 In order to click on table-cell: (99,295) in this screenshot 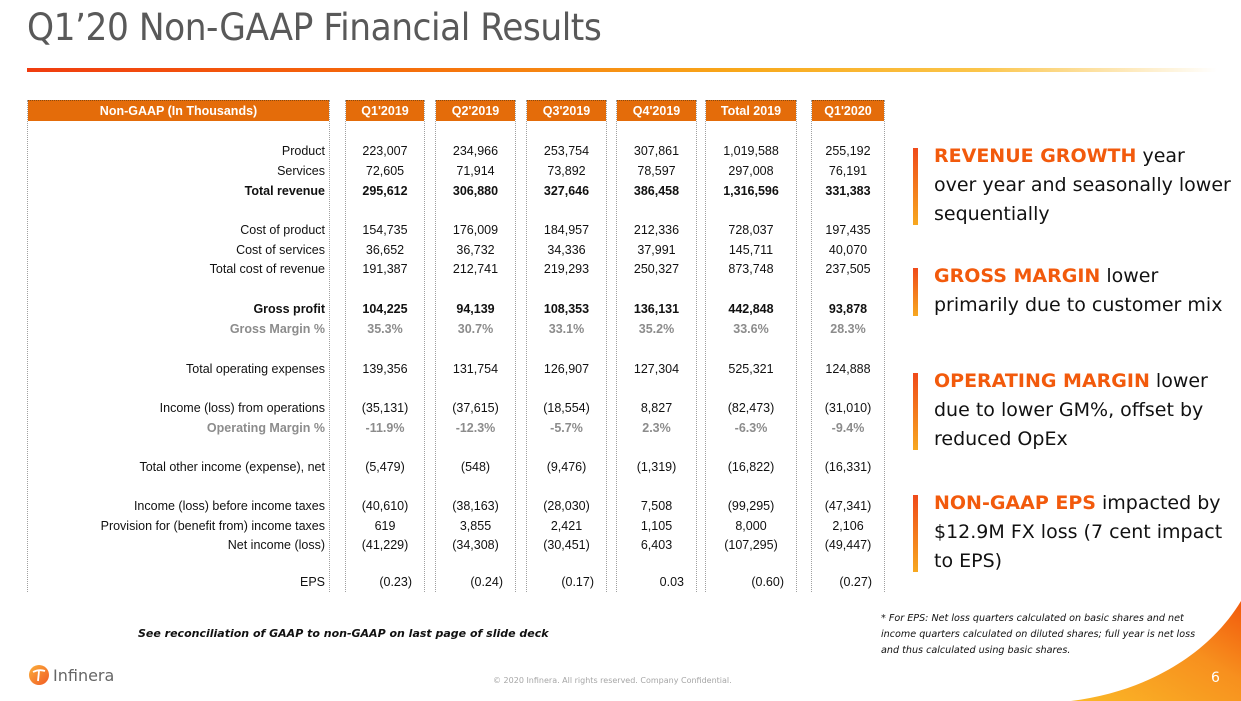, I will do `click(751, 506)`.